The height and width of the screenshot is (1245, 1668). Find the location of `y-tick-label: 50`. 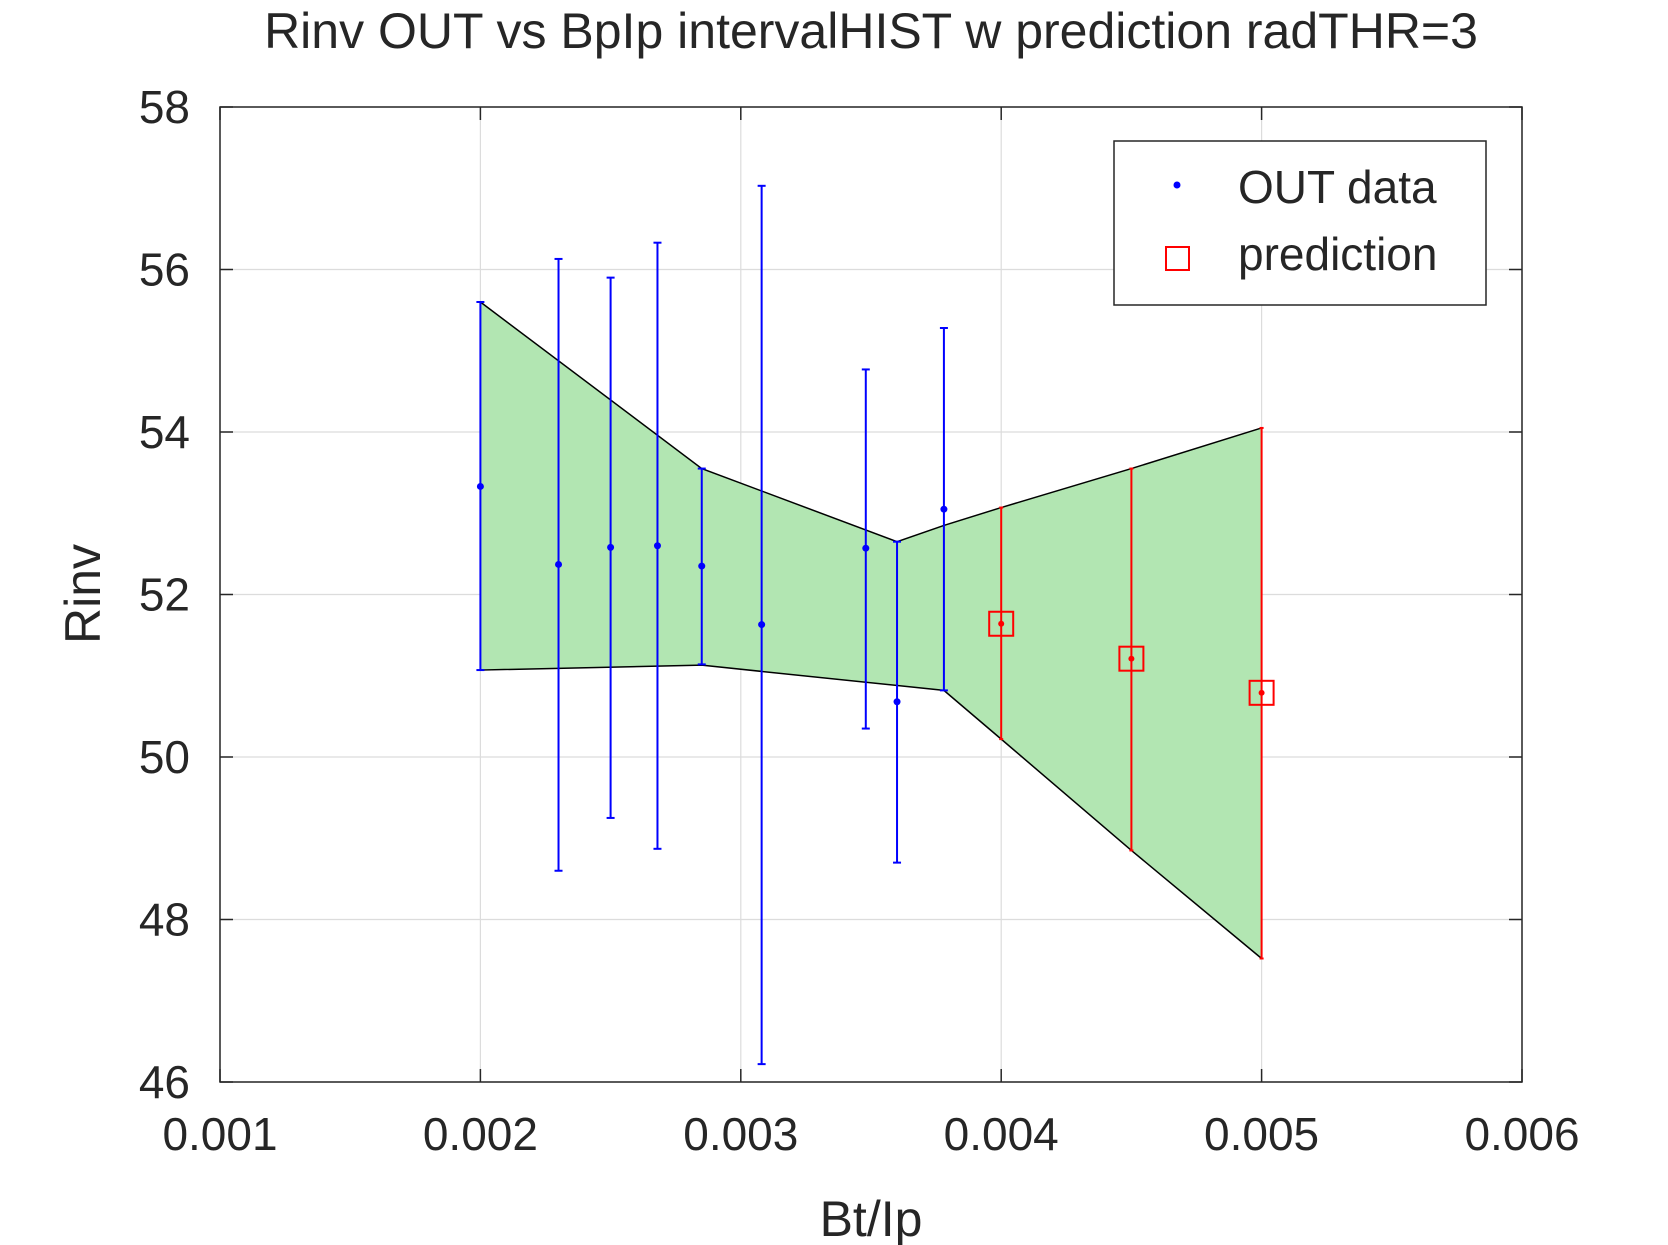

y-tick-label: 50 is located at coordinates (164, 757).